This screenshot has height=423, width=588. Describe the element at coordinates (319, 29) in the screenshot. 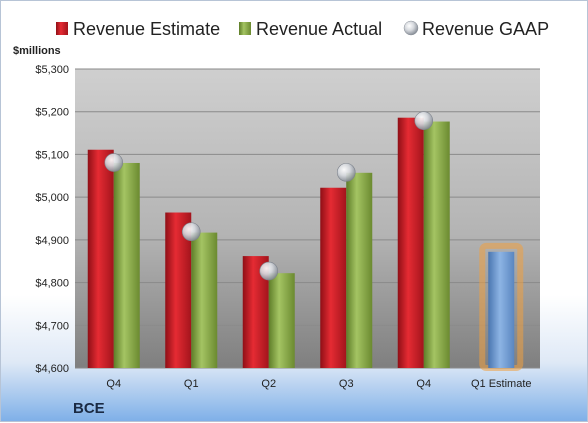

I see `legend-label-revenue-actual: Revenue Actual` at that location.